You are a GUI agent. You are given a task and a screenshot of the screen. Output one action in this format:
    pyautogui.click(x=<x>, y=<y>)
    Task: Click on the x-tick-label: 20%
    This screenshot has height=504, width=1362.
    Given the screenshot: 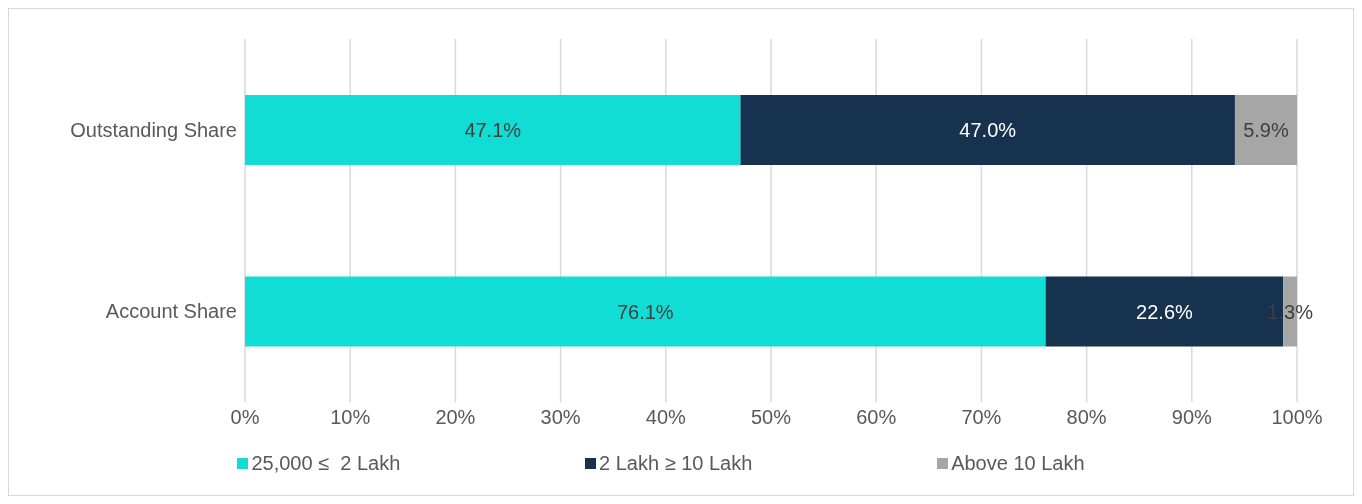 What is the action you would take?
    pyautogui.click(x=455, y=417)
    